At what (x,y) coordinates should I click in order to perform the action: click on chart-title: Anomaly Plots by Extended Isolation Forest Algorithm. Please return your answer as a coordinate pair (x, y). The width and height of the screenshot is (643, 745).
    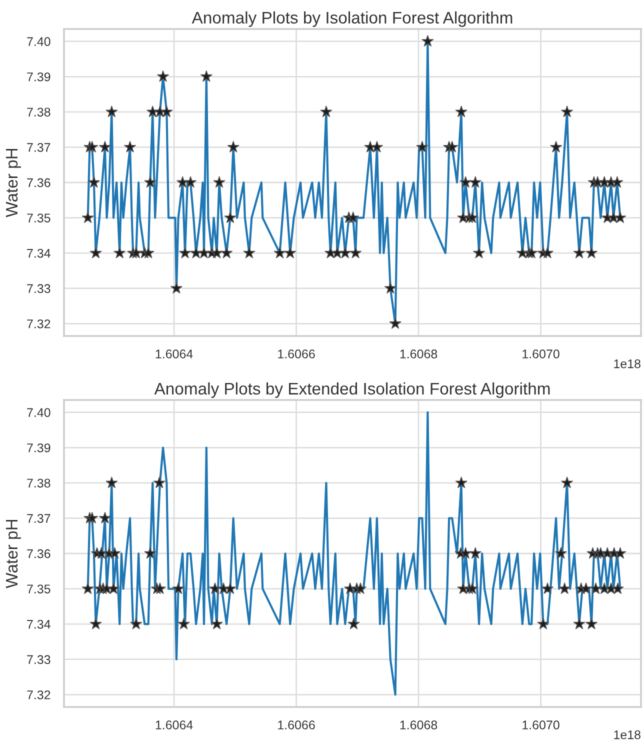
    Looking at the image, I should click on (352, 390).